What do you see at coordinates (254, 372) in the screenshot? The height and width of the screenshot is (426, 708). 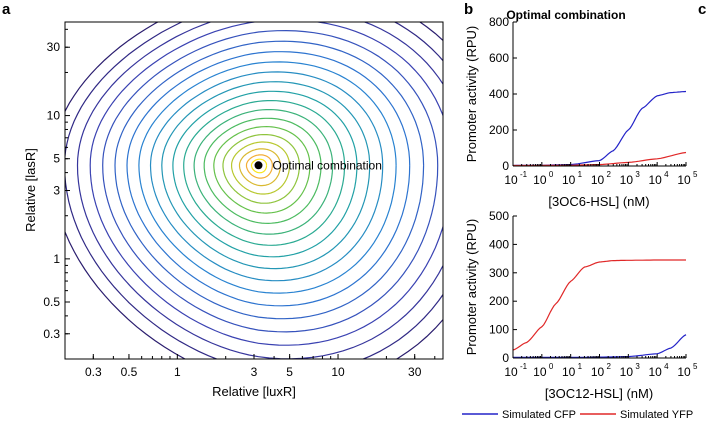 I see `contour-x-tick-label: 3` at bounding box center [254, 372].